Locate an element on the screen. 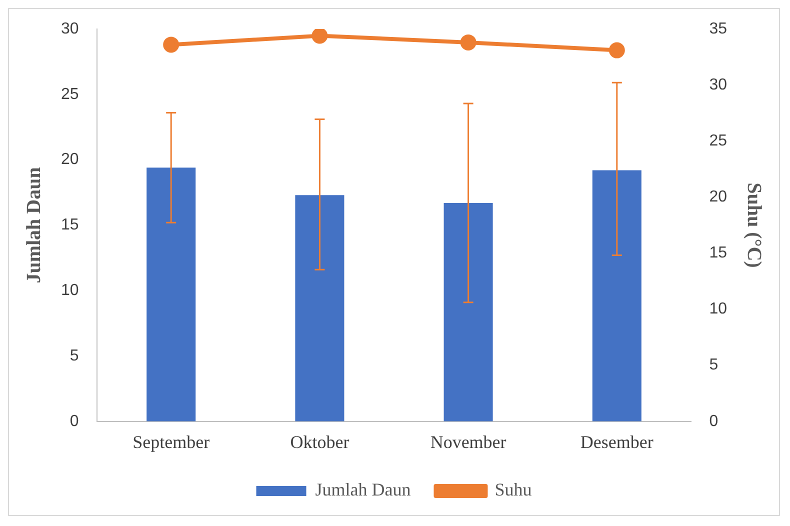  y-tick-label: 20 is located at coordinates (70, 159).